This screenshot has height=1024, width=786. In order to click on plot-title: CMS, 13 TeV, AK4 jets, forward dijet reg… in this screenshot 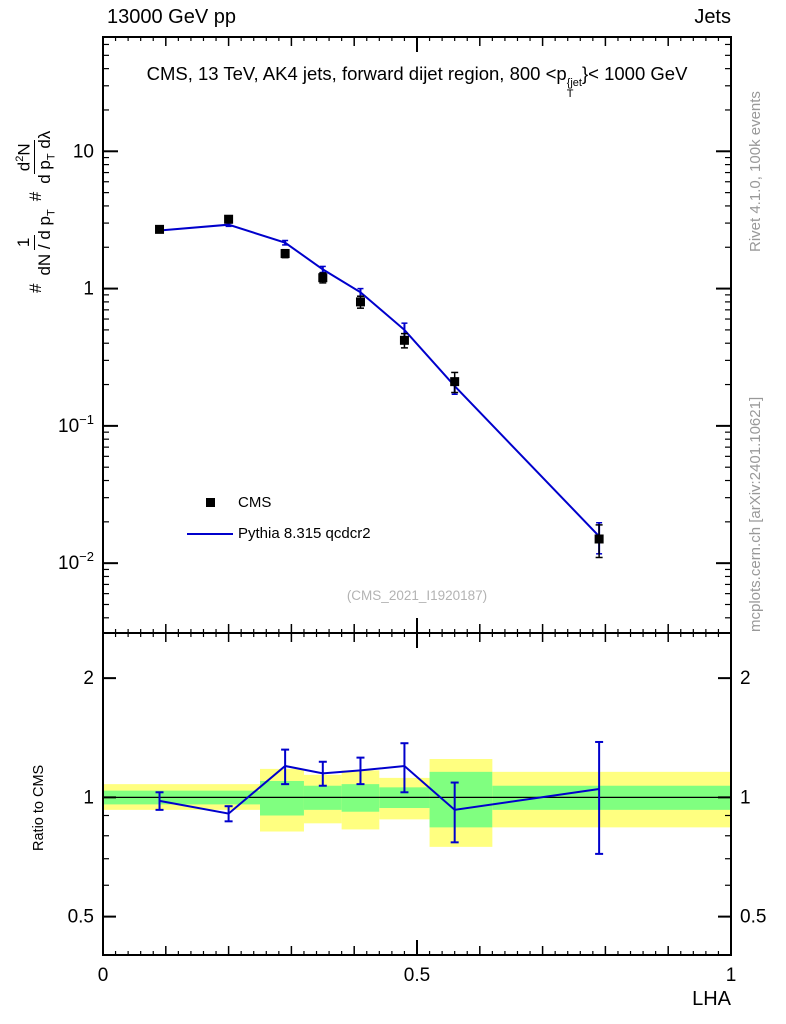, I will do `click(417, 81)`.